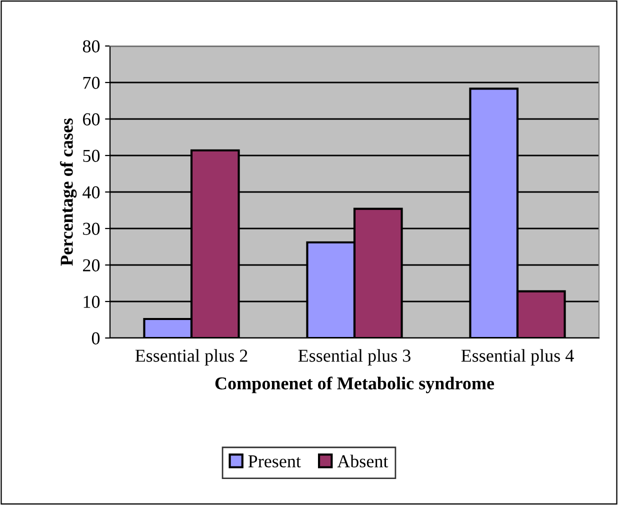 The height and width of the screenshot is (505, 618). What do you see at coordinates (92, 302) in the screenshot?
I see `y-tick-label: 10` at bounding box center [92, 302].